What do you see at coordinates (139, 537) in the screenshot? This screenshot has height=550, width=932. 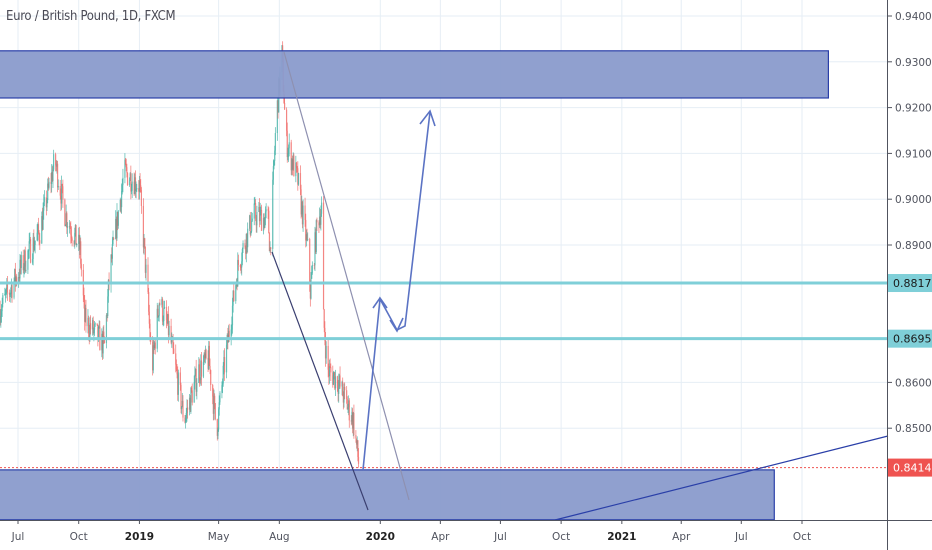 I see `time-tick-label: 2019` at bounding box center [139, 537].